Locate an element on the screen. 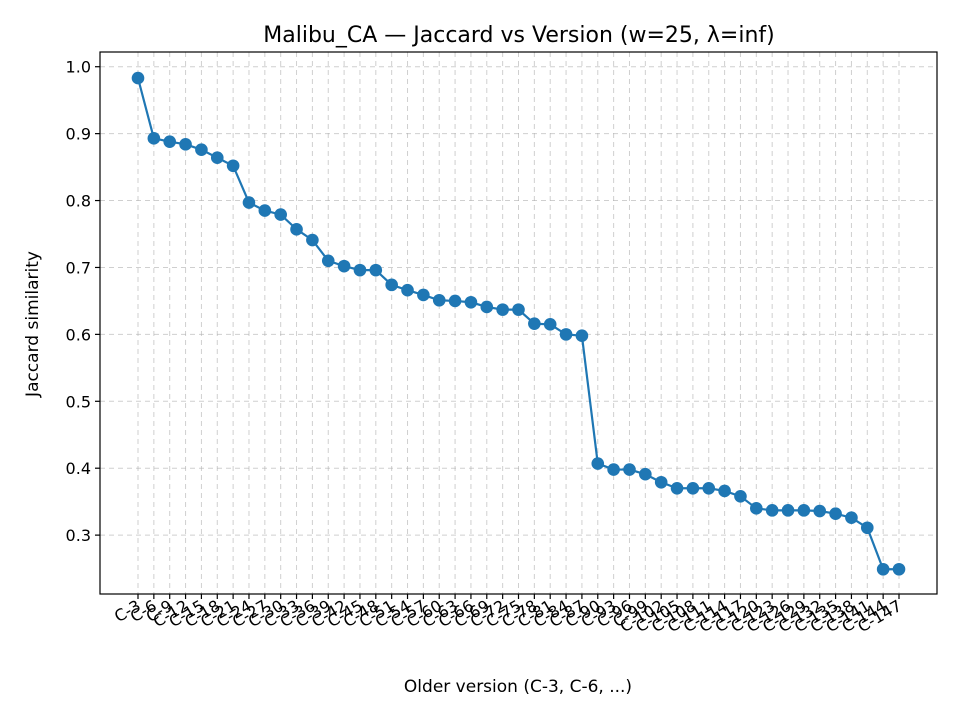 This screenshot has width=960, height=720. y-tick-label: 0.8 is located at coordinates (78, 201).